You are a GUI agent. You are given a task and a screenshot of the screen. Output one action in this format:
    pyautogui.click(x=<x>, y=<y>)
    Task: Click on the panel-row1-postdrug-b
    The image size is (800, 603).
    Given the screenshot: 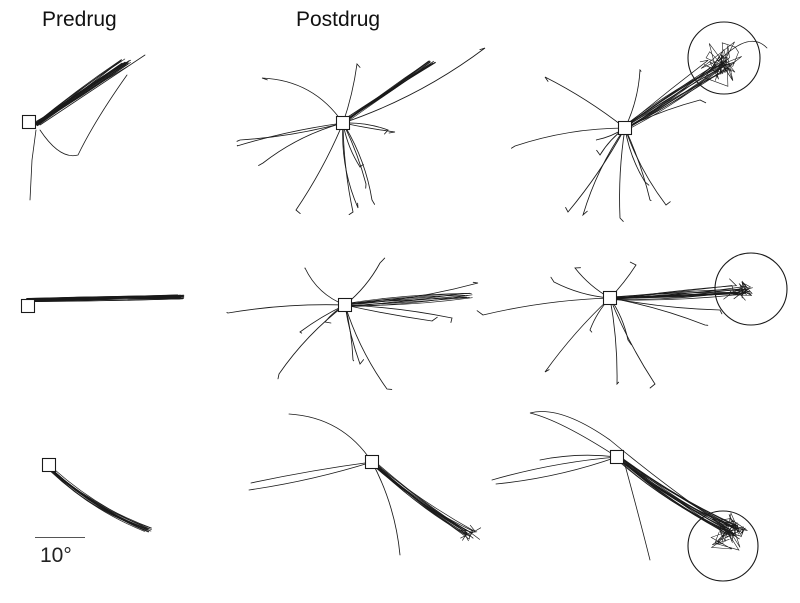 What is the action you would take?
    pyautogui.click(x=639, y=121)
    